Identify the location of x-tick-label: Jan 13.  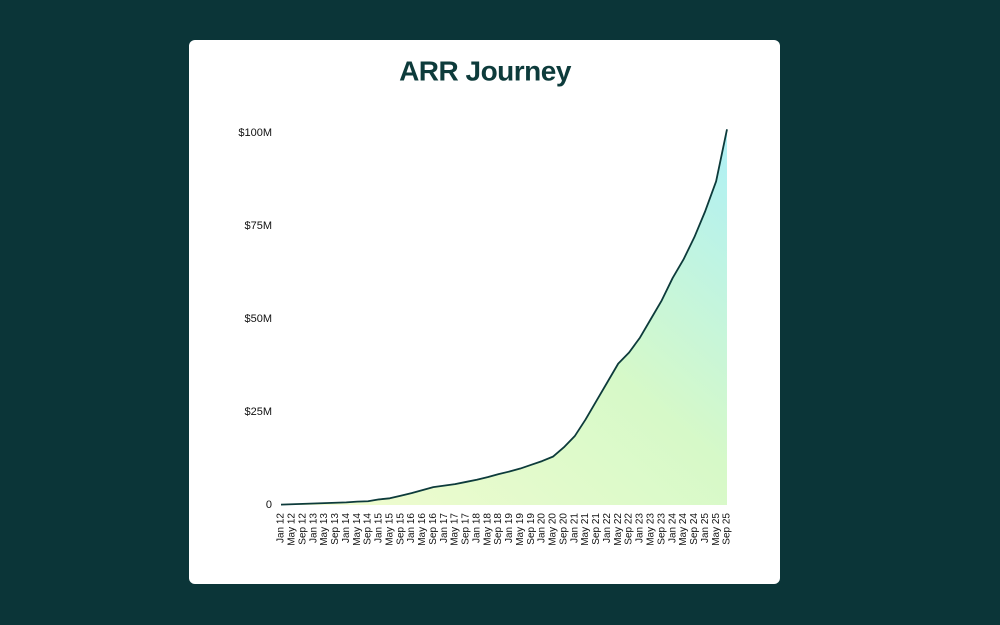
(313, 528).